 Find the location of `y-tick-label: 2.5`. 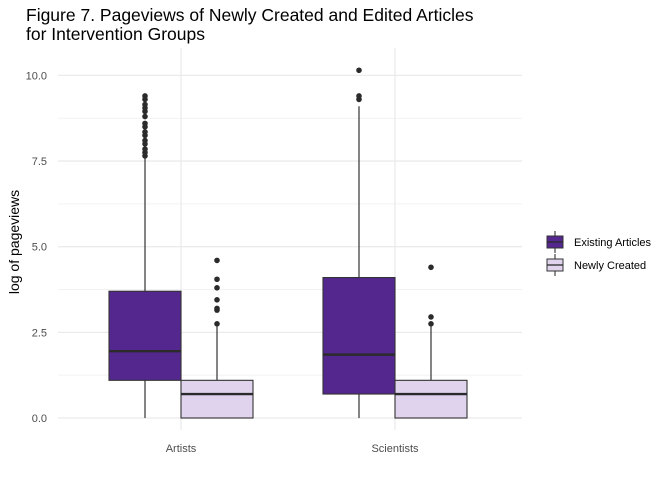

y-tick-label: 2.5 is located at coordinates (39, 333).